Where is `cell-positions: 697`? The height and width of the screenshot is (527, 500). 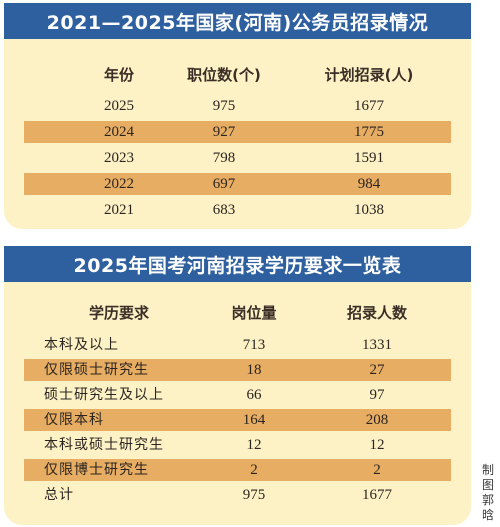 cell-positions: 697 is located at coordinates (224, 184).